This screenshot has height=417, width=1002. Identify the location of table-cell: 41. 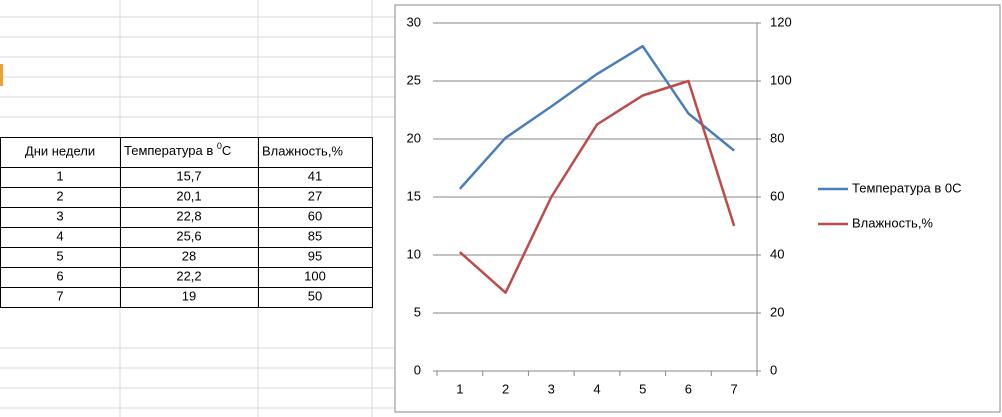
(315, 175).